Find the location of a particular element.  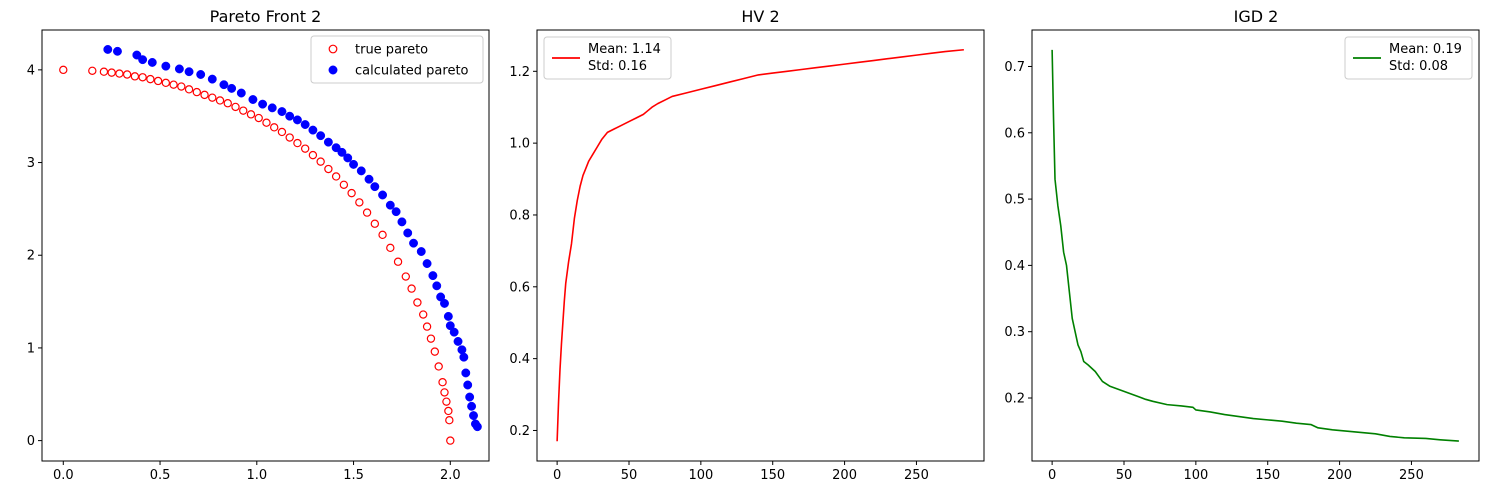

y-tick-label: 0.4 is located at coordinates (1014, 266).